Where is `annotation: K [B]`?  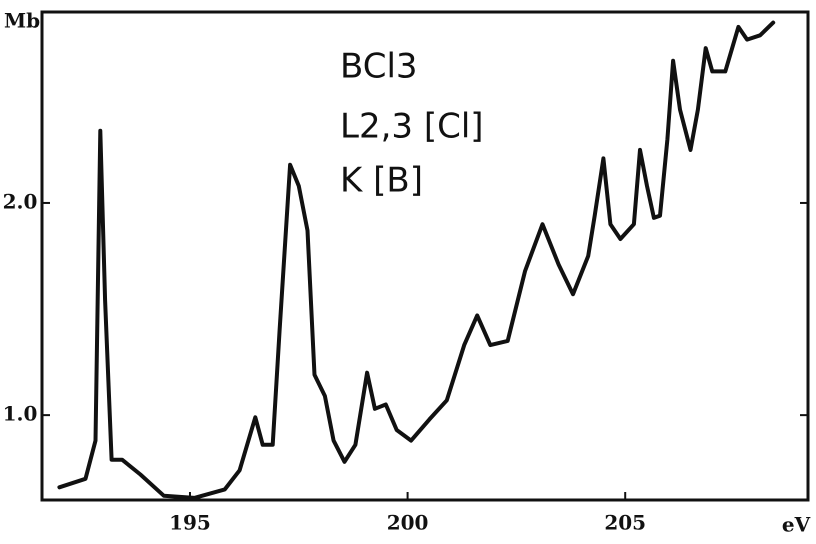
annotation: K [B] is located at coordinates (381, 181).